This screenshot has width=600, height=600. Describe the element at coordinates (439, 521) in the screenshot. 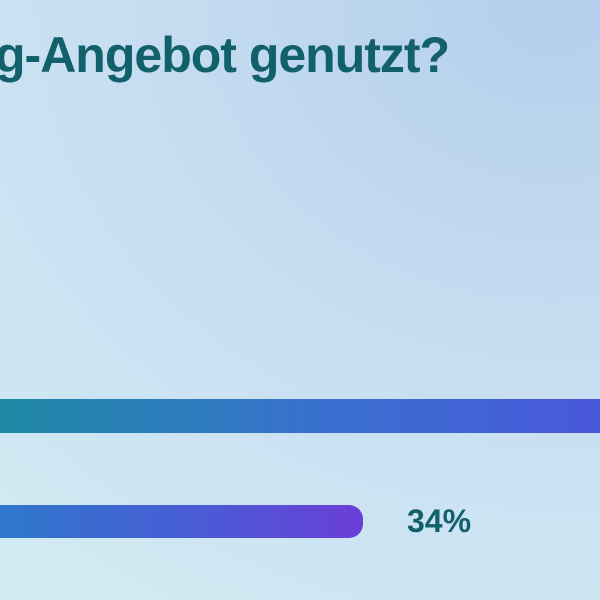

I see `bar-2-percentage-label: 34%` at that location.